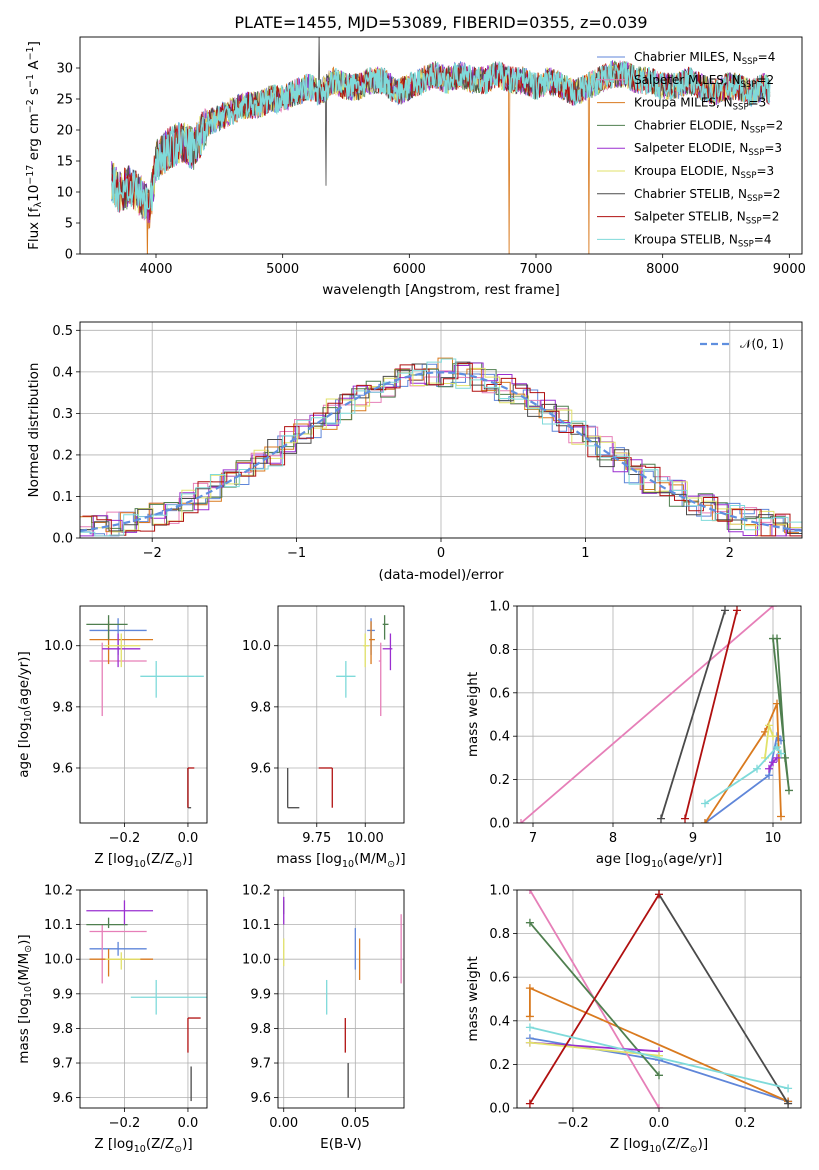  What do you see at coordinates (160, 859) in the screenshot?
I see `age_vs_Z-xlabel-part: (Z/Z` at bounding box center [160, 859].